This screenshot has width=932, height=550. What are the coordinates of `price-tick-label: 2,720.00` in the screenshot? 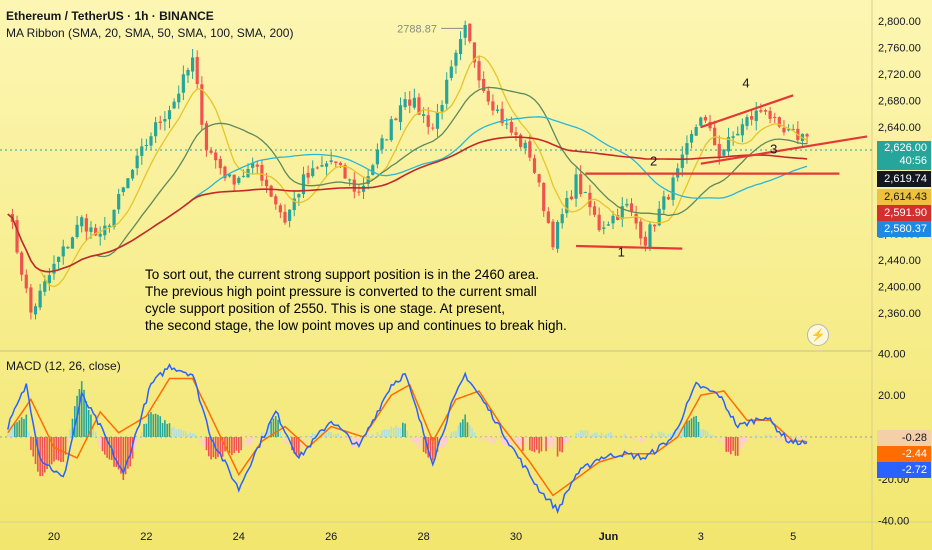 It's located at (899, 75).